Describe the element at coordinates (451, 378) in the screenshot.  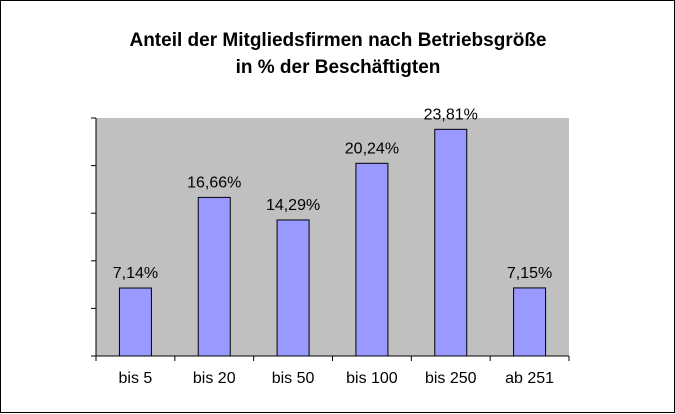
I see `x-tick-label-5: bis 250` at that location.